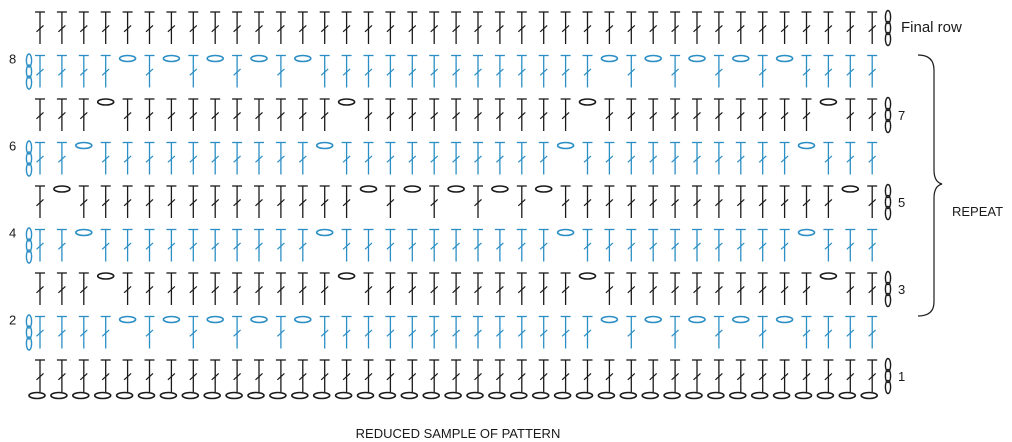  I want to click on row-final-row, so click(456, 27).